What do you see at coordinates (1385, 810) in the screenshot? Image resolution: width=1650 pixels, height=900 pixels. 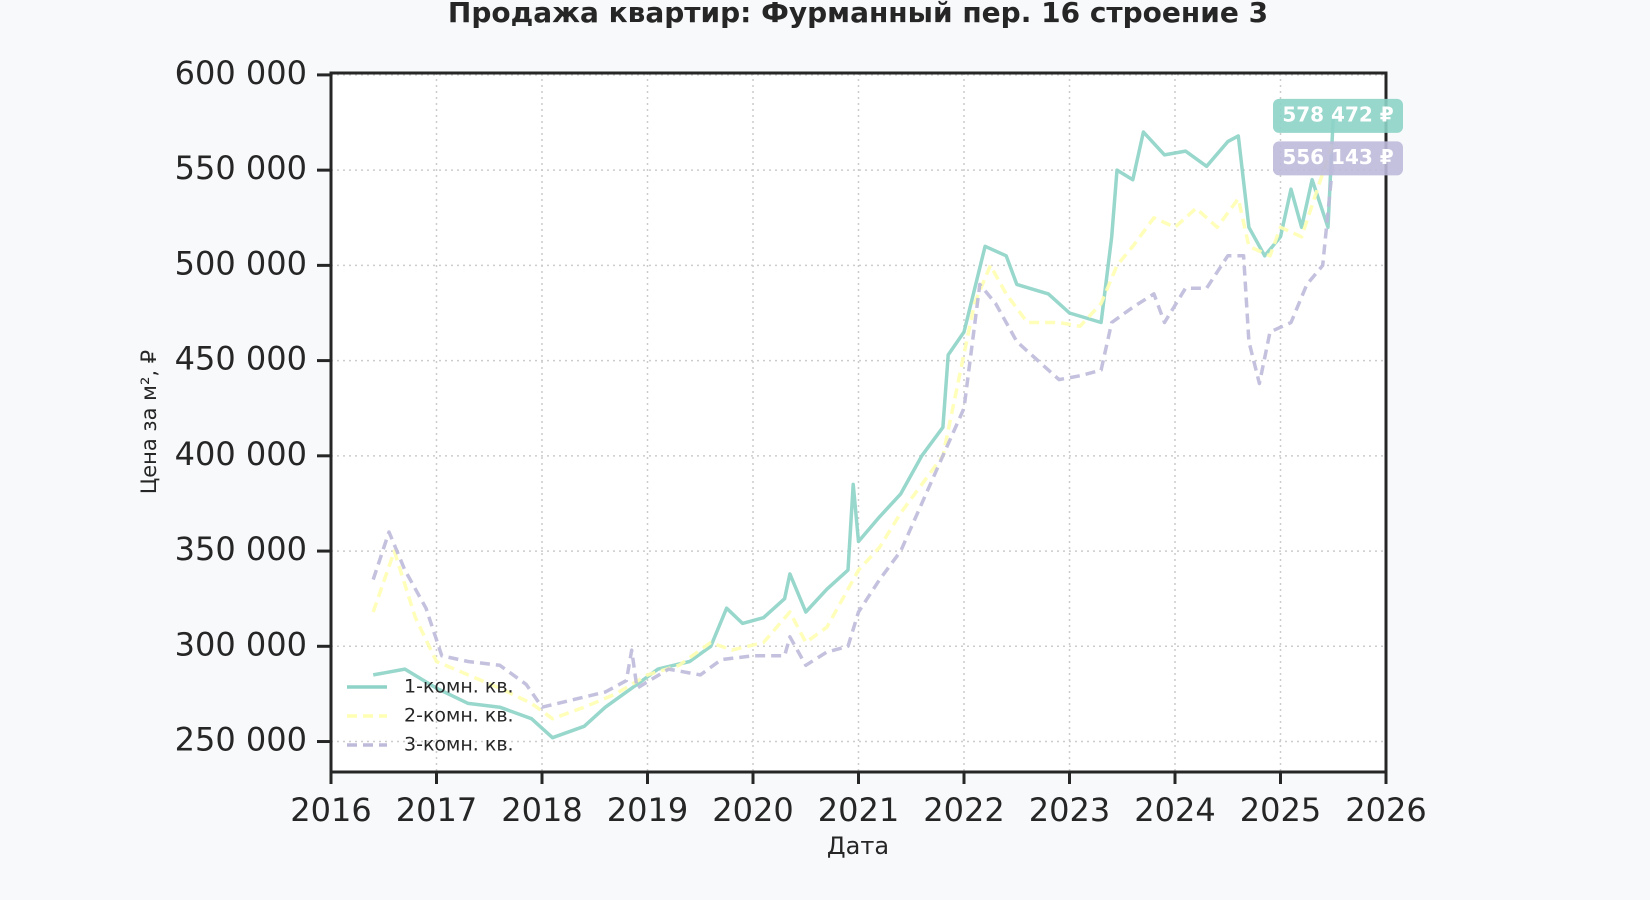 I see `x-tick-label: 2026` at bounding box center [1385, 810].